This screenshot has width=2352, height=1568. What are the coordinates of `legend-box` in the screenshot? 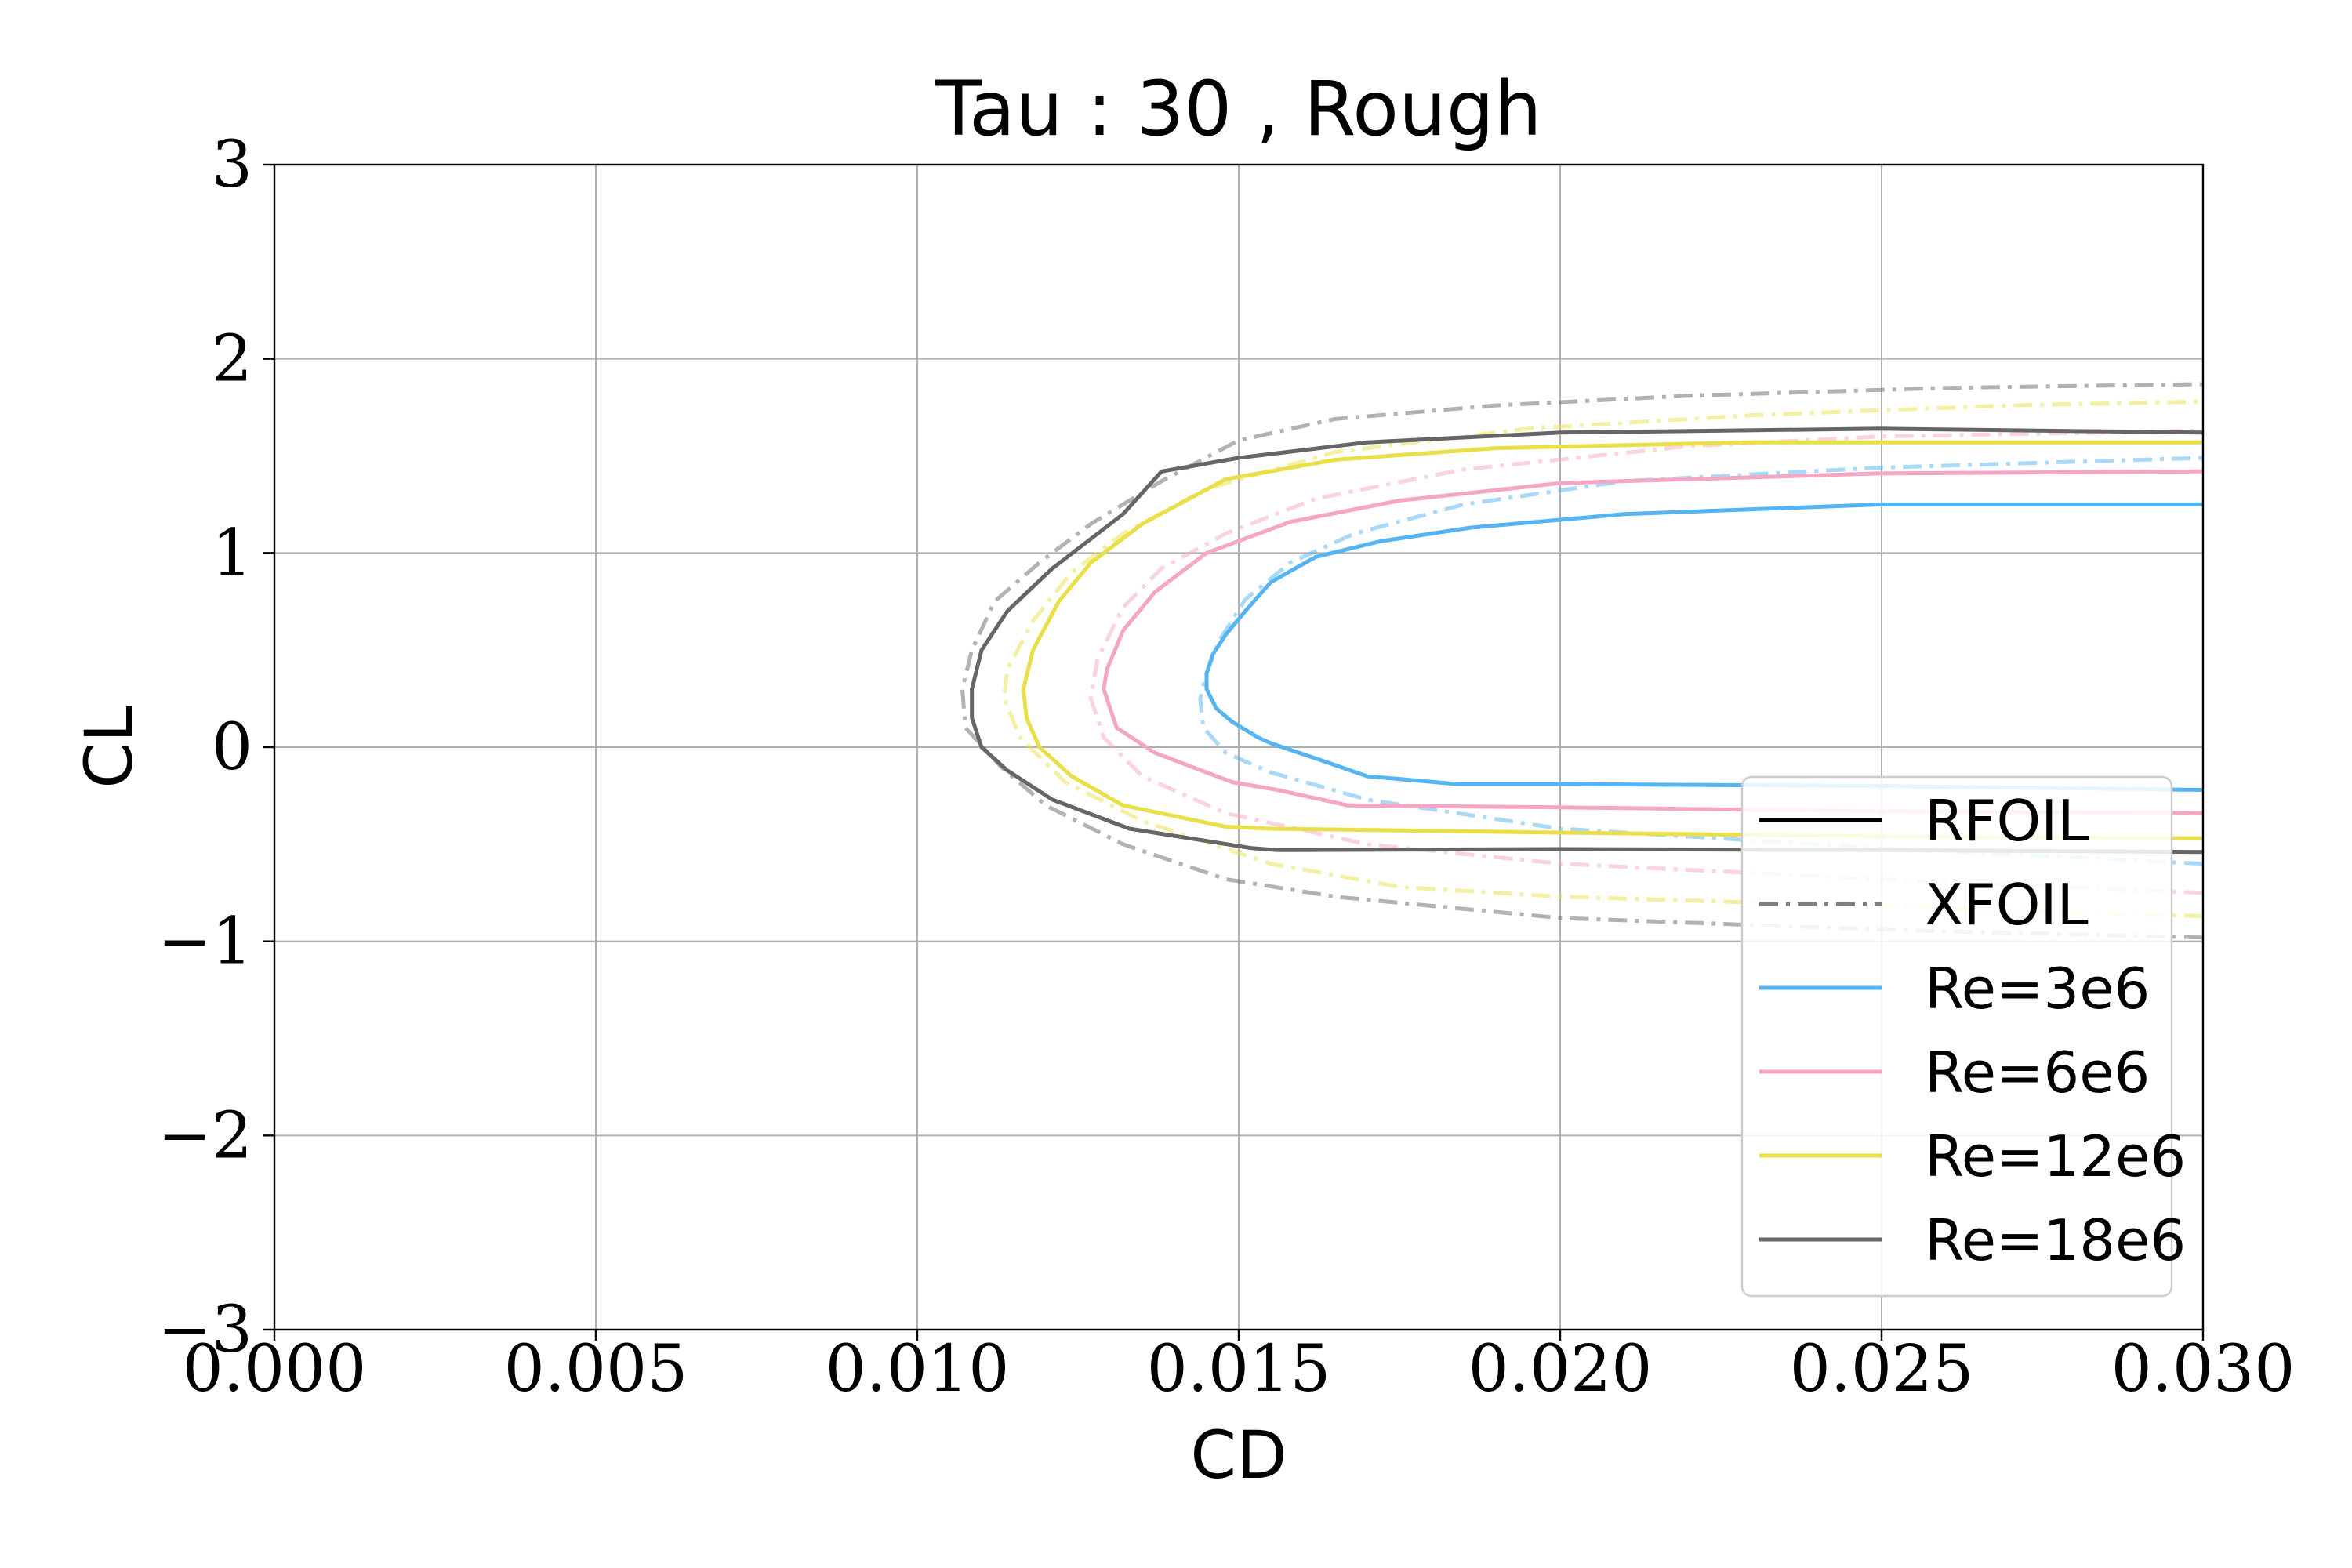 It's located at (1956, 1036).